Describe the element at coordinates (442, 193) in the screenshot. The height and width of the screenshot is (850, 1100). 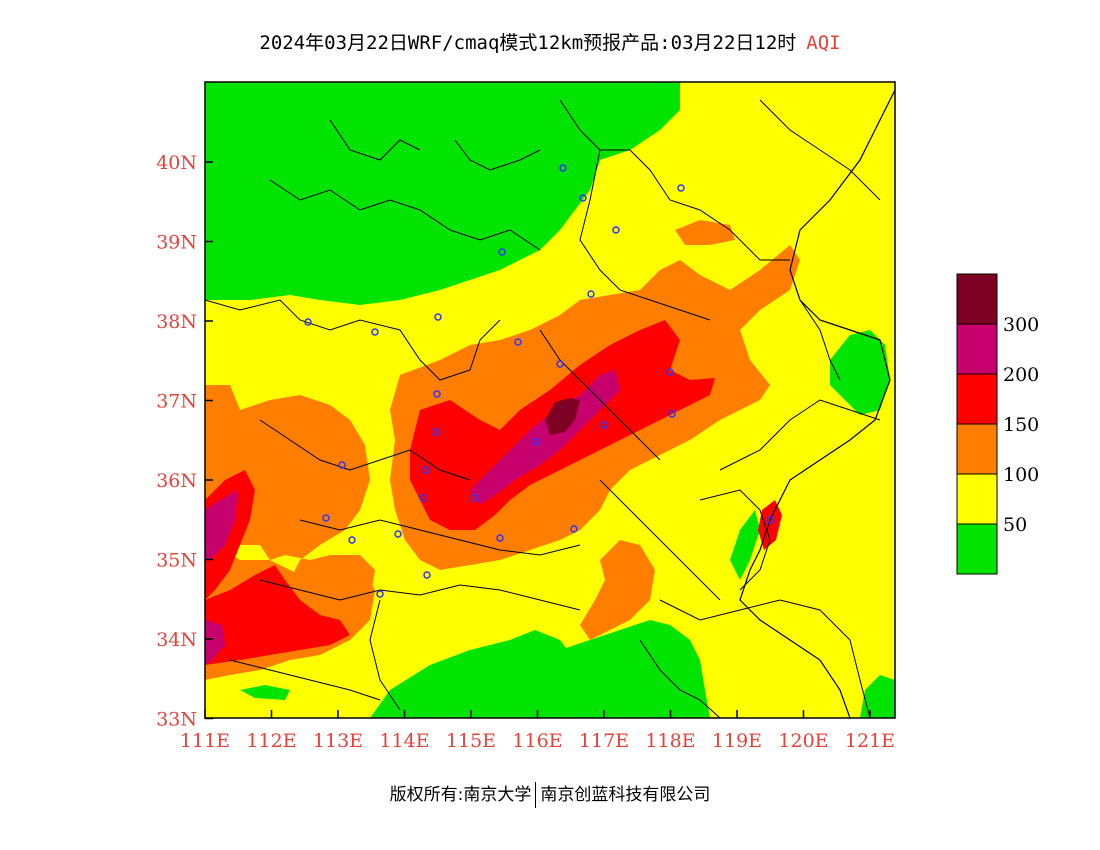
I see `aqi-class-0-50-north` at that location.